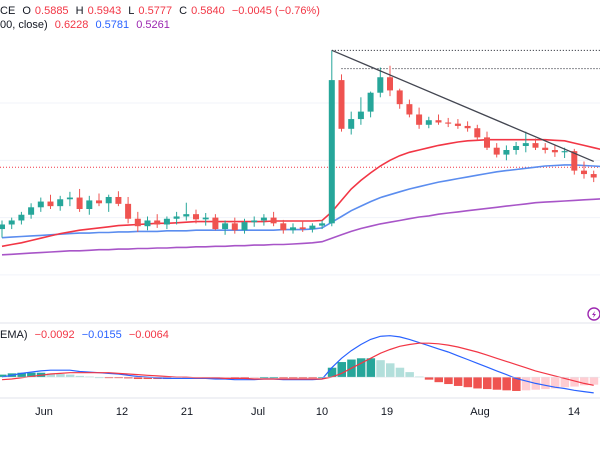  What do you see at coordinates (387, 412) in the screenshot?
I see `x-tick-5: 19` at bounding box center [387, 412].